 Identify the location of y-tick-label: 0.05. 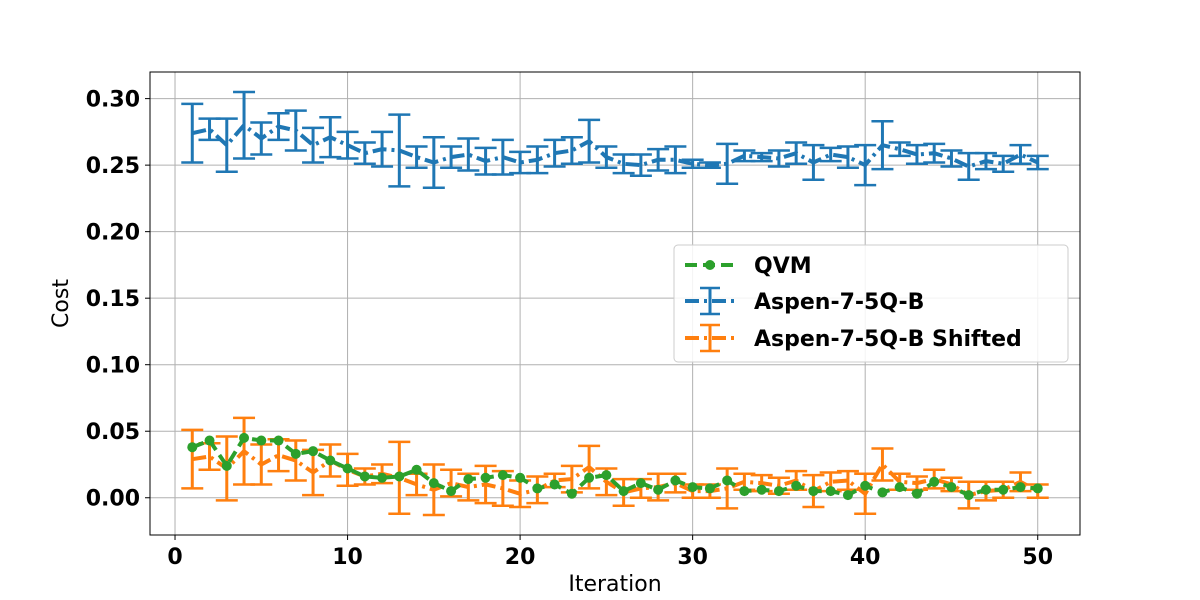
(113, 432).